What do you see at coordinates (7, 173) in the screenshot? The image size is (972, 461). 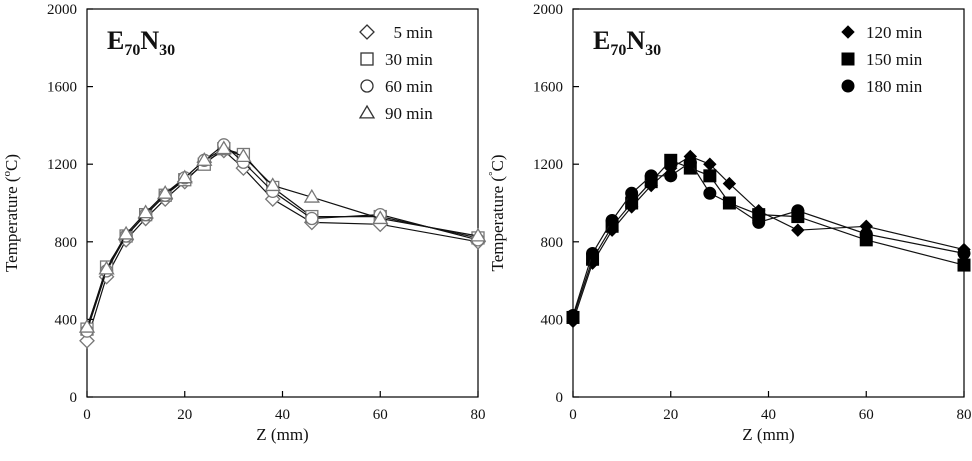 I see `y-axis-title-degree: o` at bounding box center [7, 173].